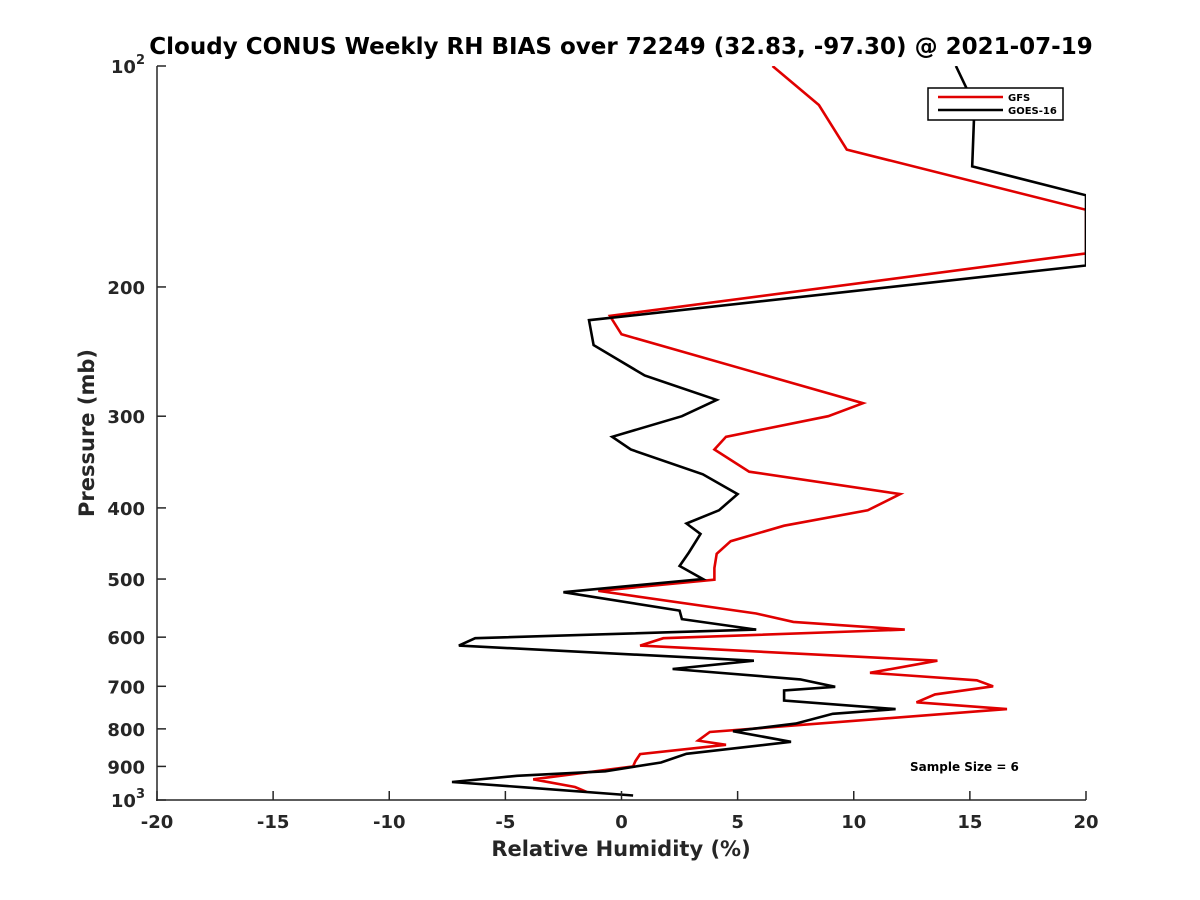  I want to click on legend: GFS GOES-16, so click(995, 104).